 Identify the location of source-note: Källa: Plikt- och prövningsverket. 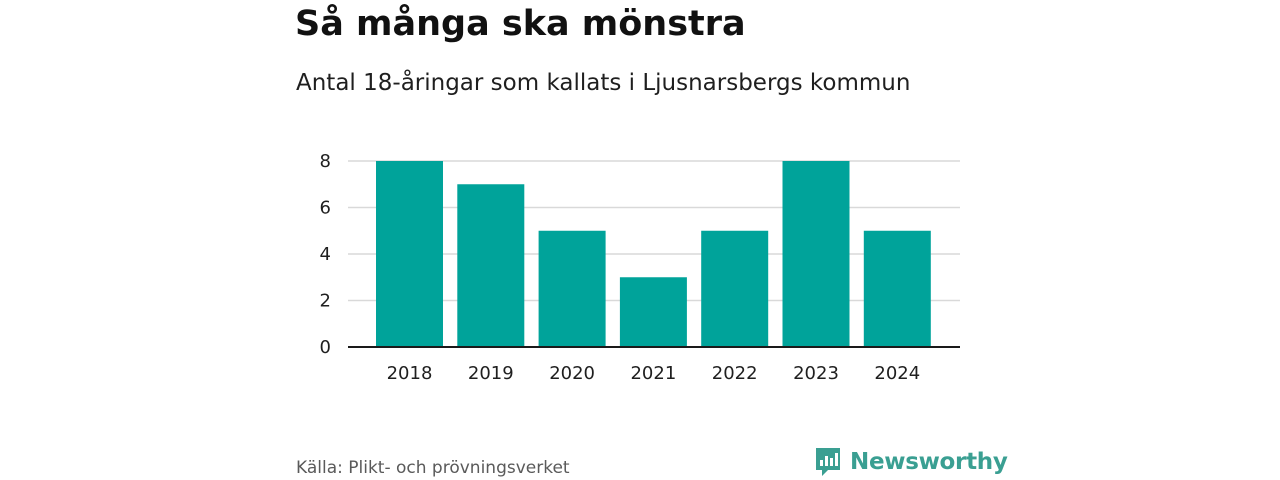
(433, 468).